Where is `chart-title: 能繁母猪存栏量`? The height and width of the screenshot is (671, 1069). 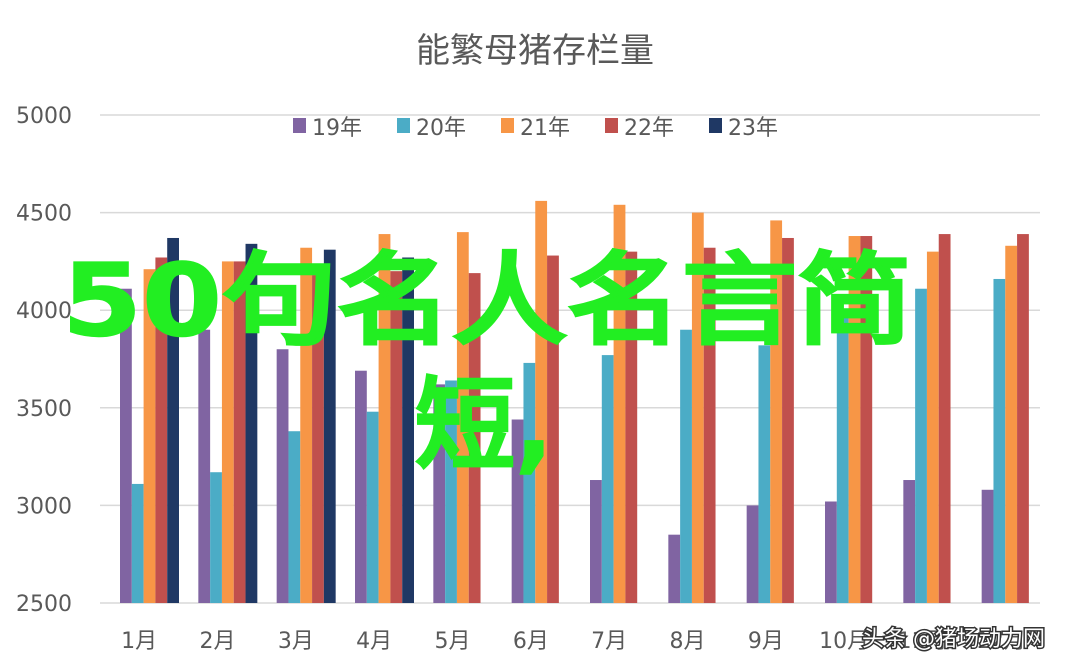 chart-title: 能繁母猪存栏量 is located at coordinates (535, 51).